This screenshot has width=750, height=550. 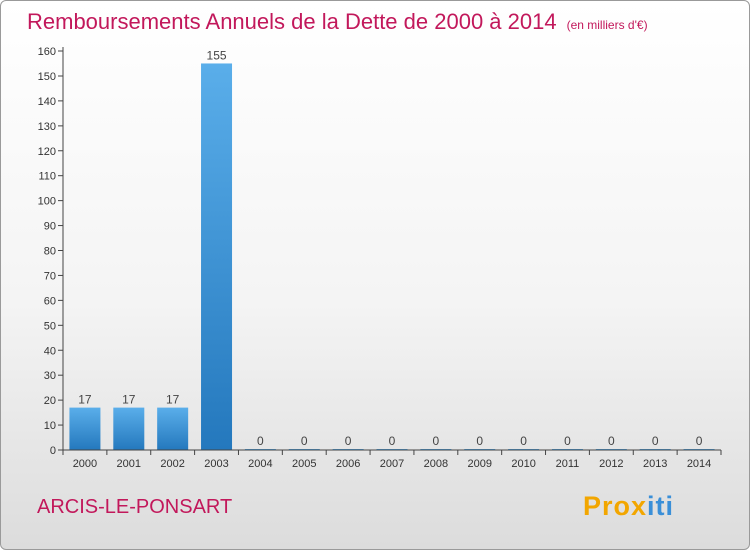 What do you see at coordinates (129, 428) in the screenshot?
I see `bar-2001` at bounding box center [129, 428].